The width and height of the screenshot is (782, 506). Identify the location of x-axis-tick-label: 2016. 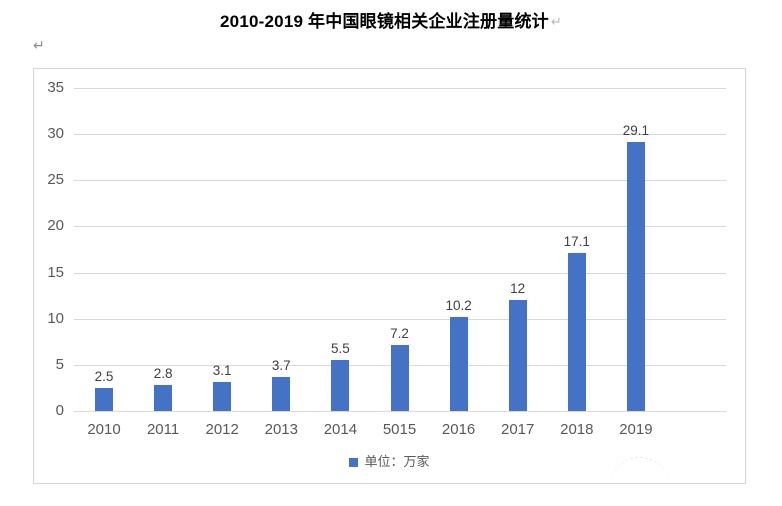
(458, 429).